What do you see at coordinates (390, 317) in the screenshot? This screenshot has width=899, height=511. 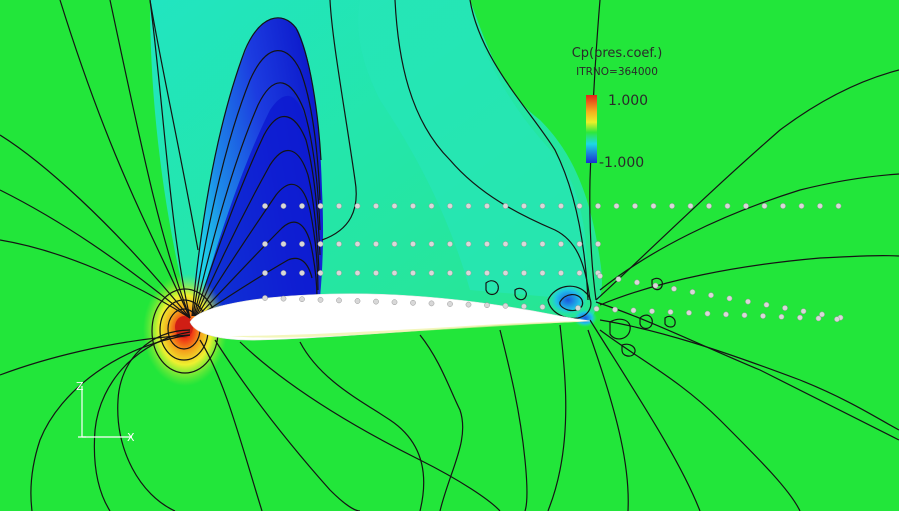 I see `airfoil-shape` at bounding box center [390, 317].